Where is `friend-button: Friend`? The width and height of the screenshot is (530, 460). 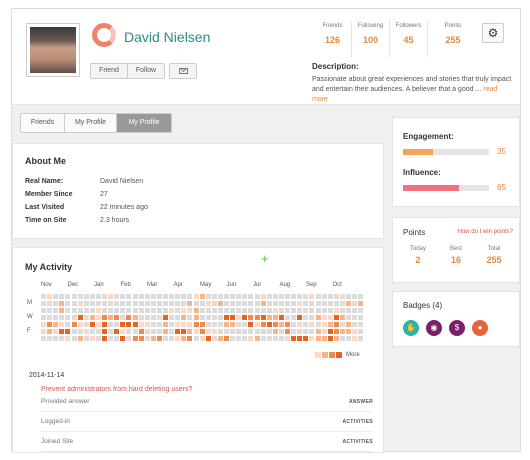
friend-button: Friend is located at coordinates (109, 71).